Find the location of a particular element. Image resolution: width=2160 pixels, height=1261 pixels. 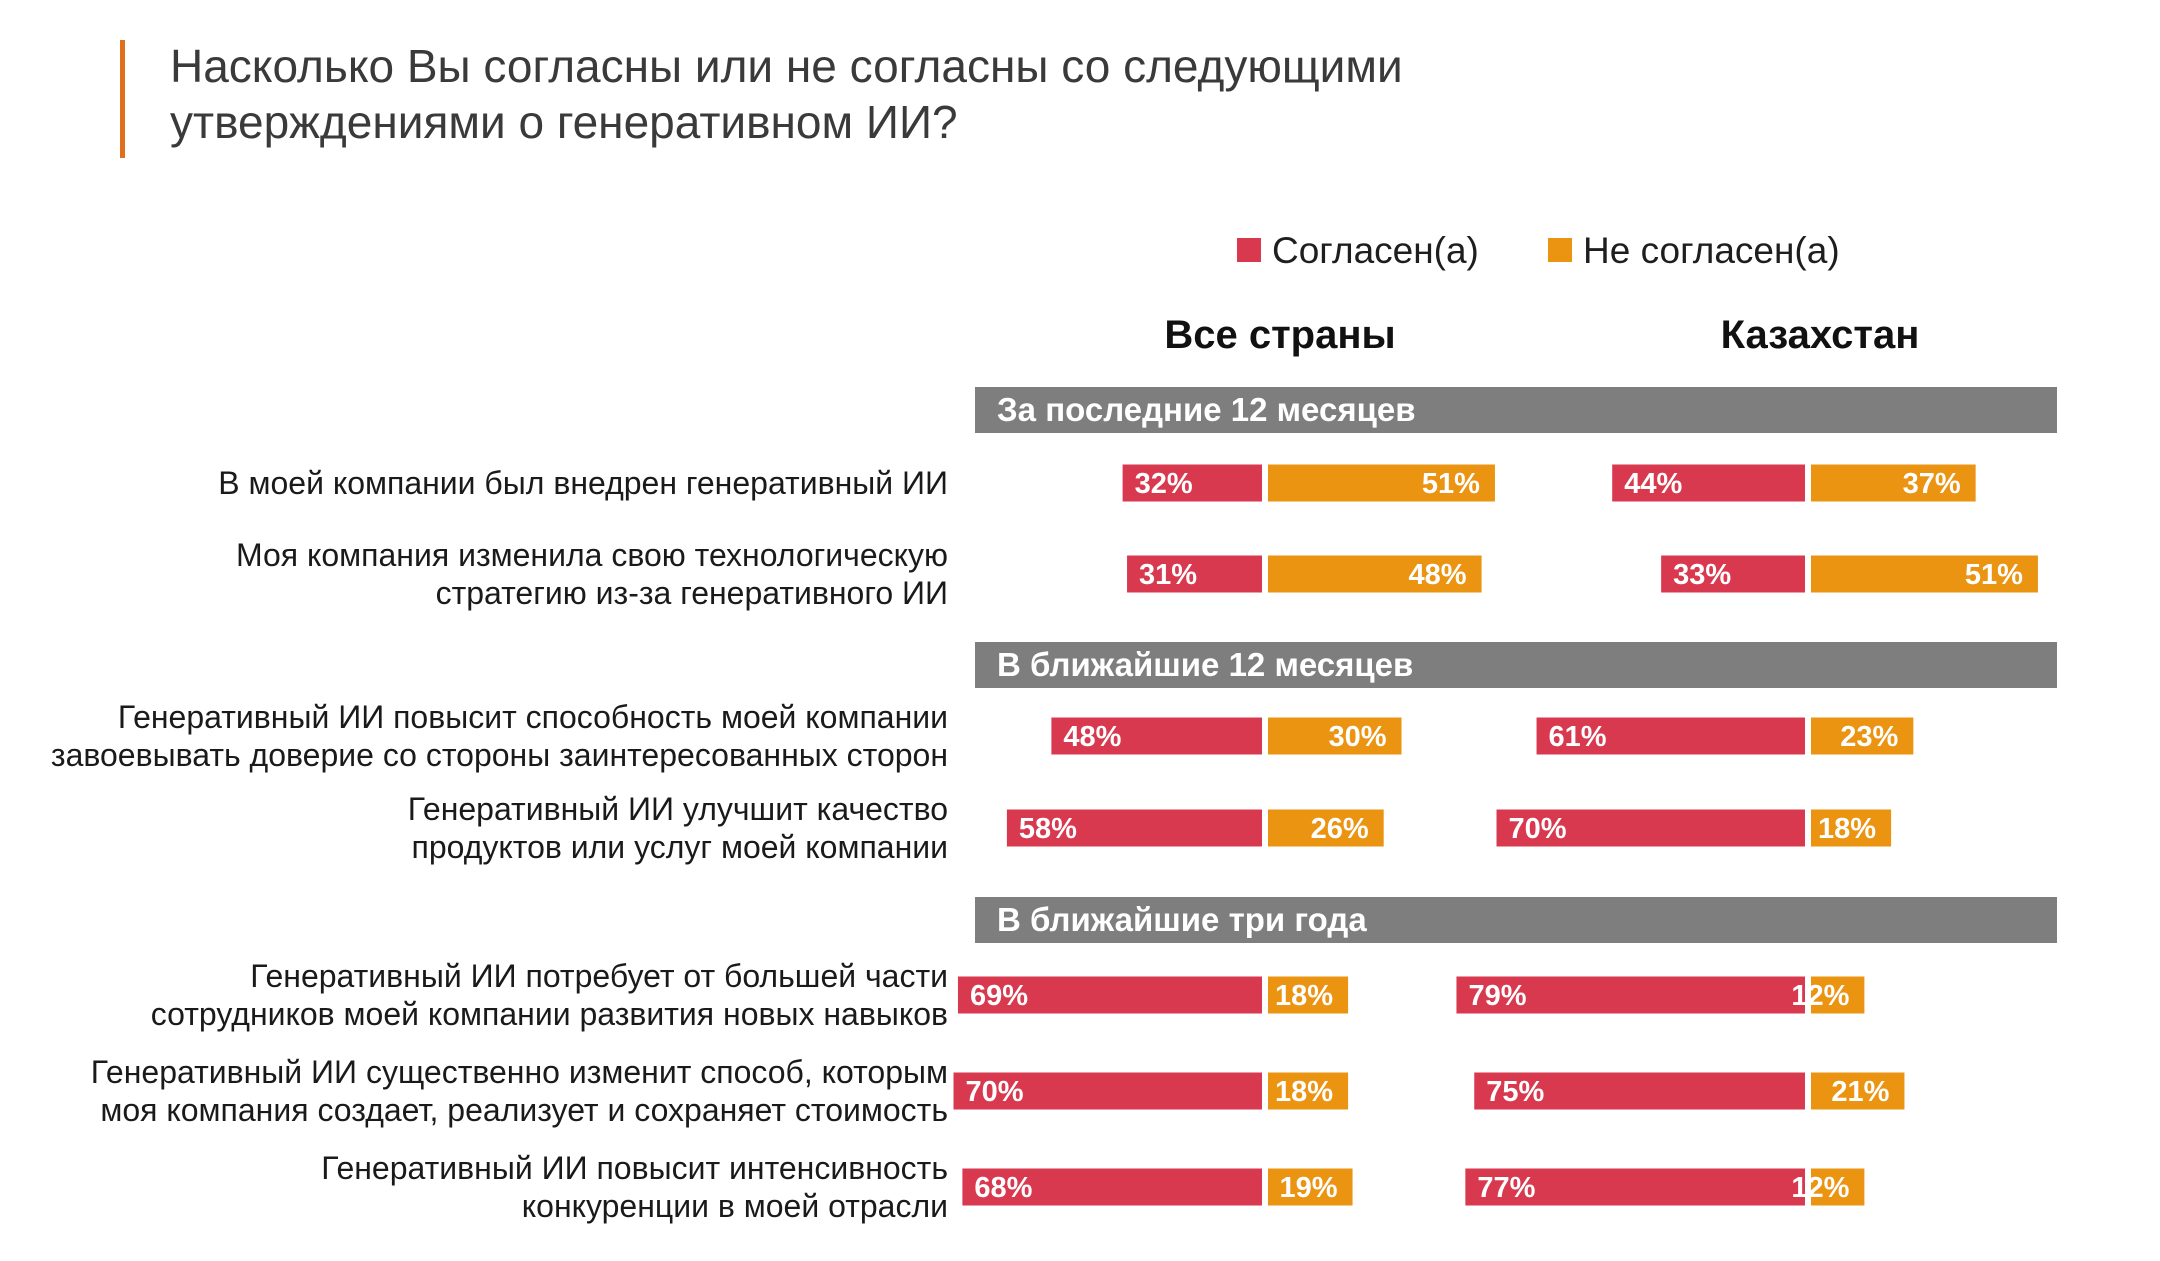

bar-label-agree: 32% is located at coordinates (1164, 484).